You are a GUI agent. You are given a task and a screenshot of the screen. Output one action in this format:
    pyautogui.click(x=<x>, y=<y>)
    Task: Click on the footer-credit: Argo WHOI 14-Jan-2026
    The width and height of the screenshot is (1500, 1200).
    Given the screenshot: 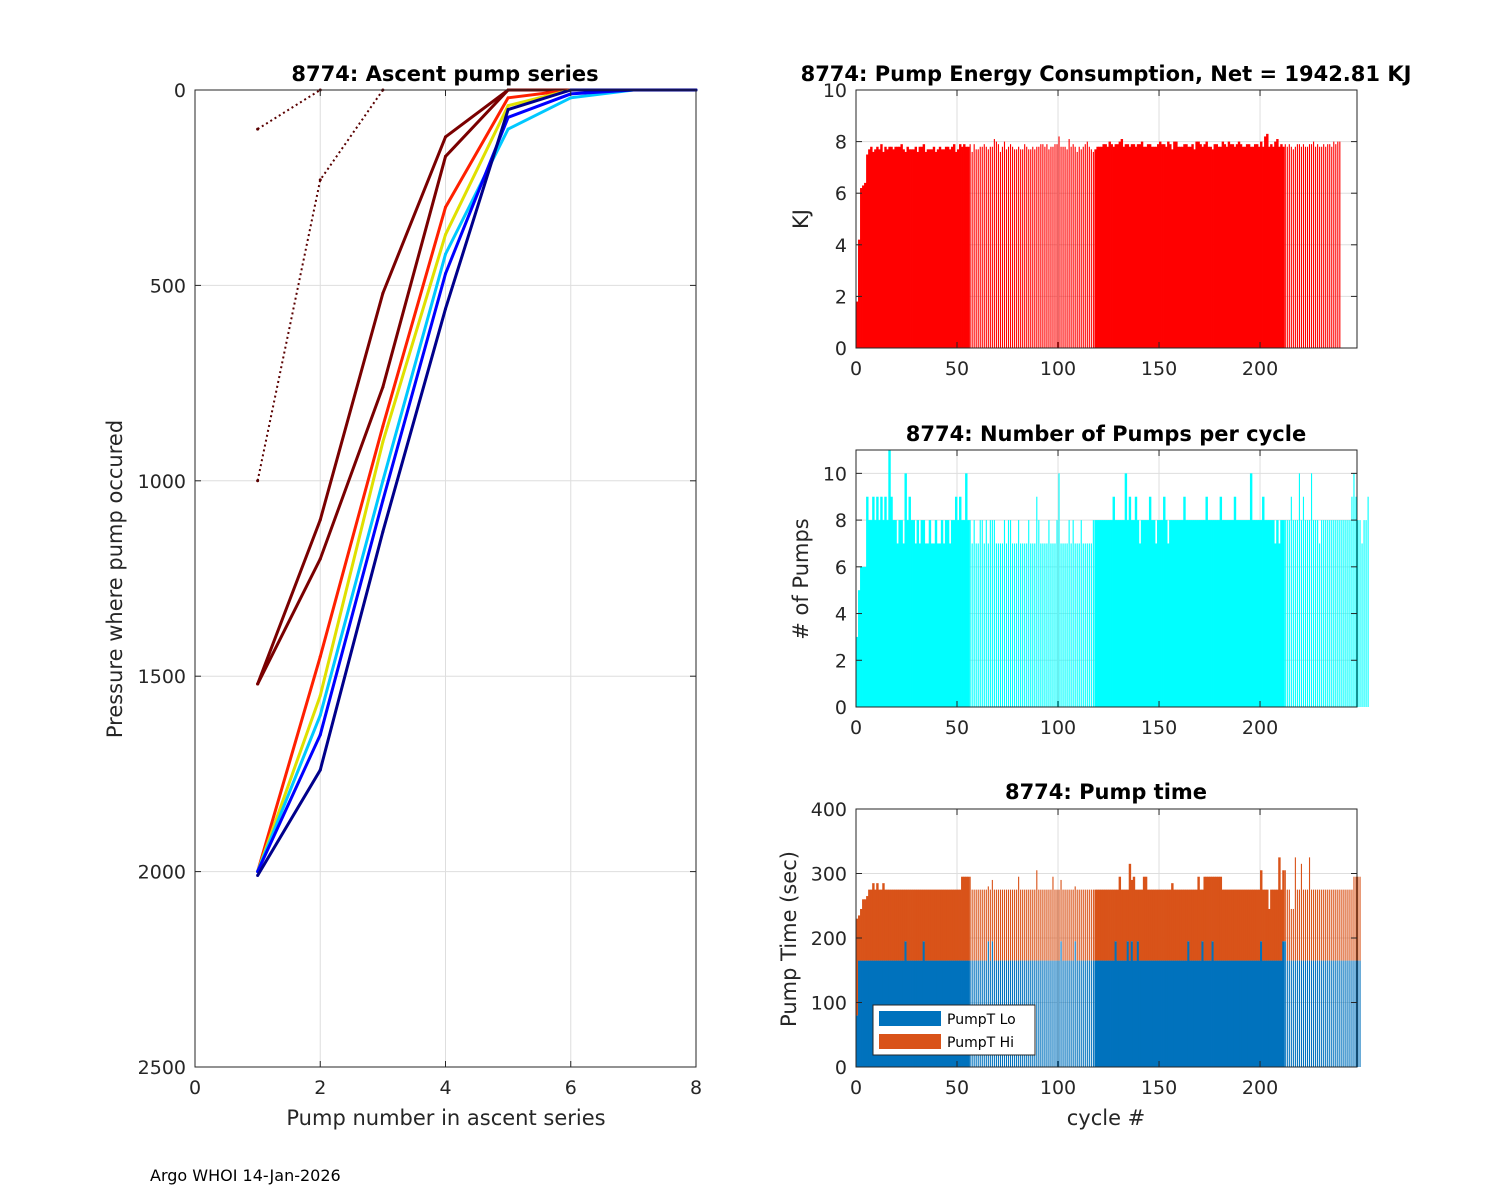 What is the action you would take?
    pyautogui.click(x=245, y=1175)
    